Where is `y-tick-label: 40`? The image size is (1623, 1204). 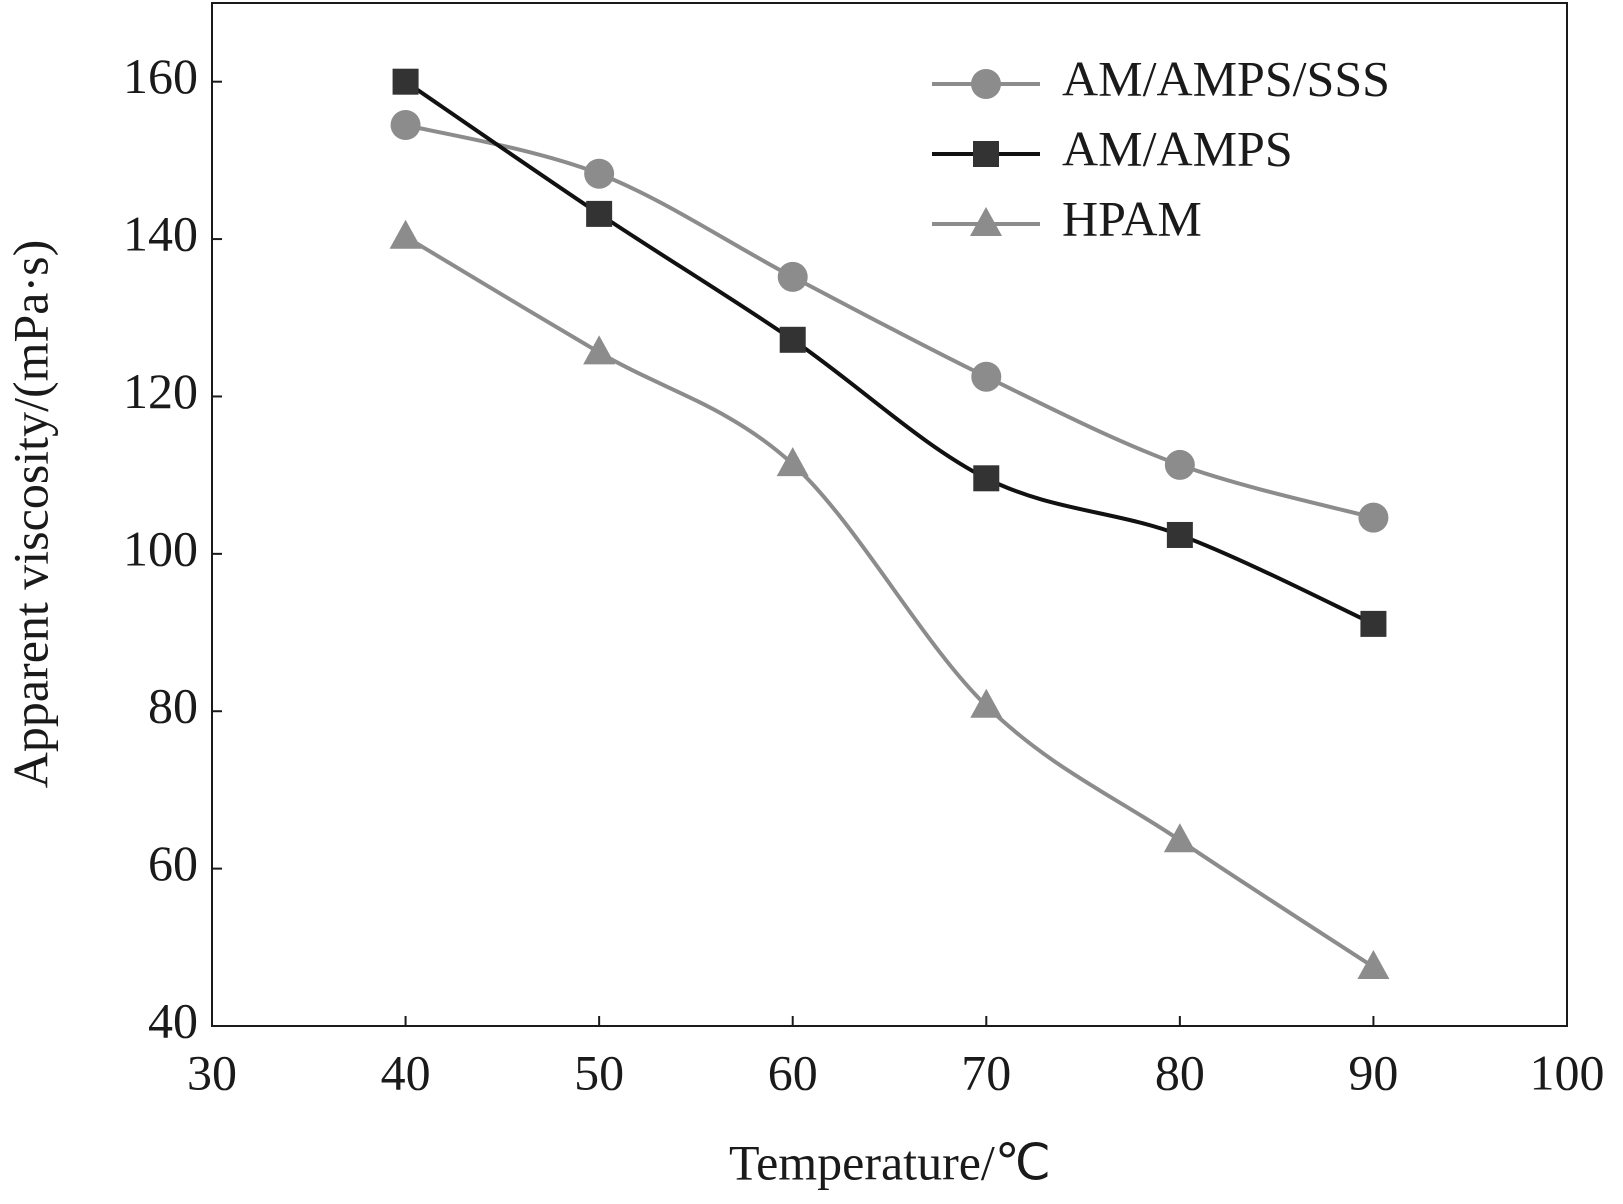
y-tick-label: 40 is located at coordinates (173, 1020).